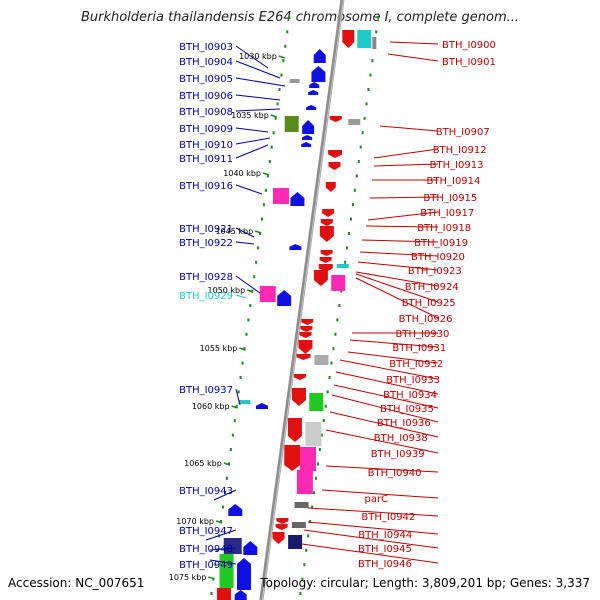 Image resolution: width=600 pixels, height=600 pixels. I want to click on right-gene-label: parC, so click(377, 499).